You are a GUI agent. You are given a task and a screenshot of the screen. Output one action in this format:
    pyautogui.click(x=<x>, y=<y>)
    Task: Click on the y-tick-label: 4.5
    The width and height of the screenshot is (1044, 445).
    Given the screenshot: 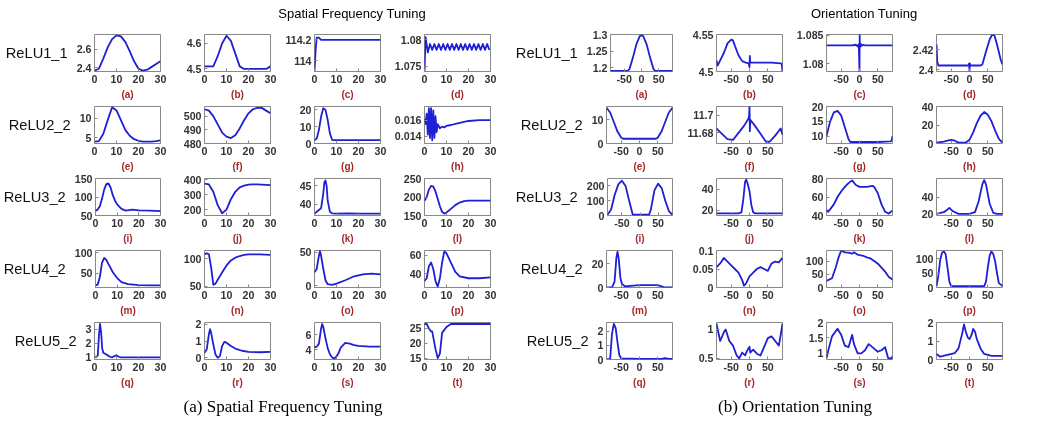 What is the action you would take?
    pyautogui.click(x=194, y=68)
    